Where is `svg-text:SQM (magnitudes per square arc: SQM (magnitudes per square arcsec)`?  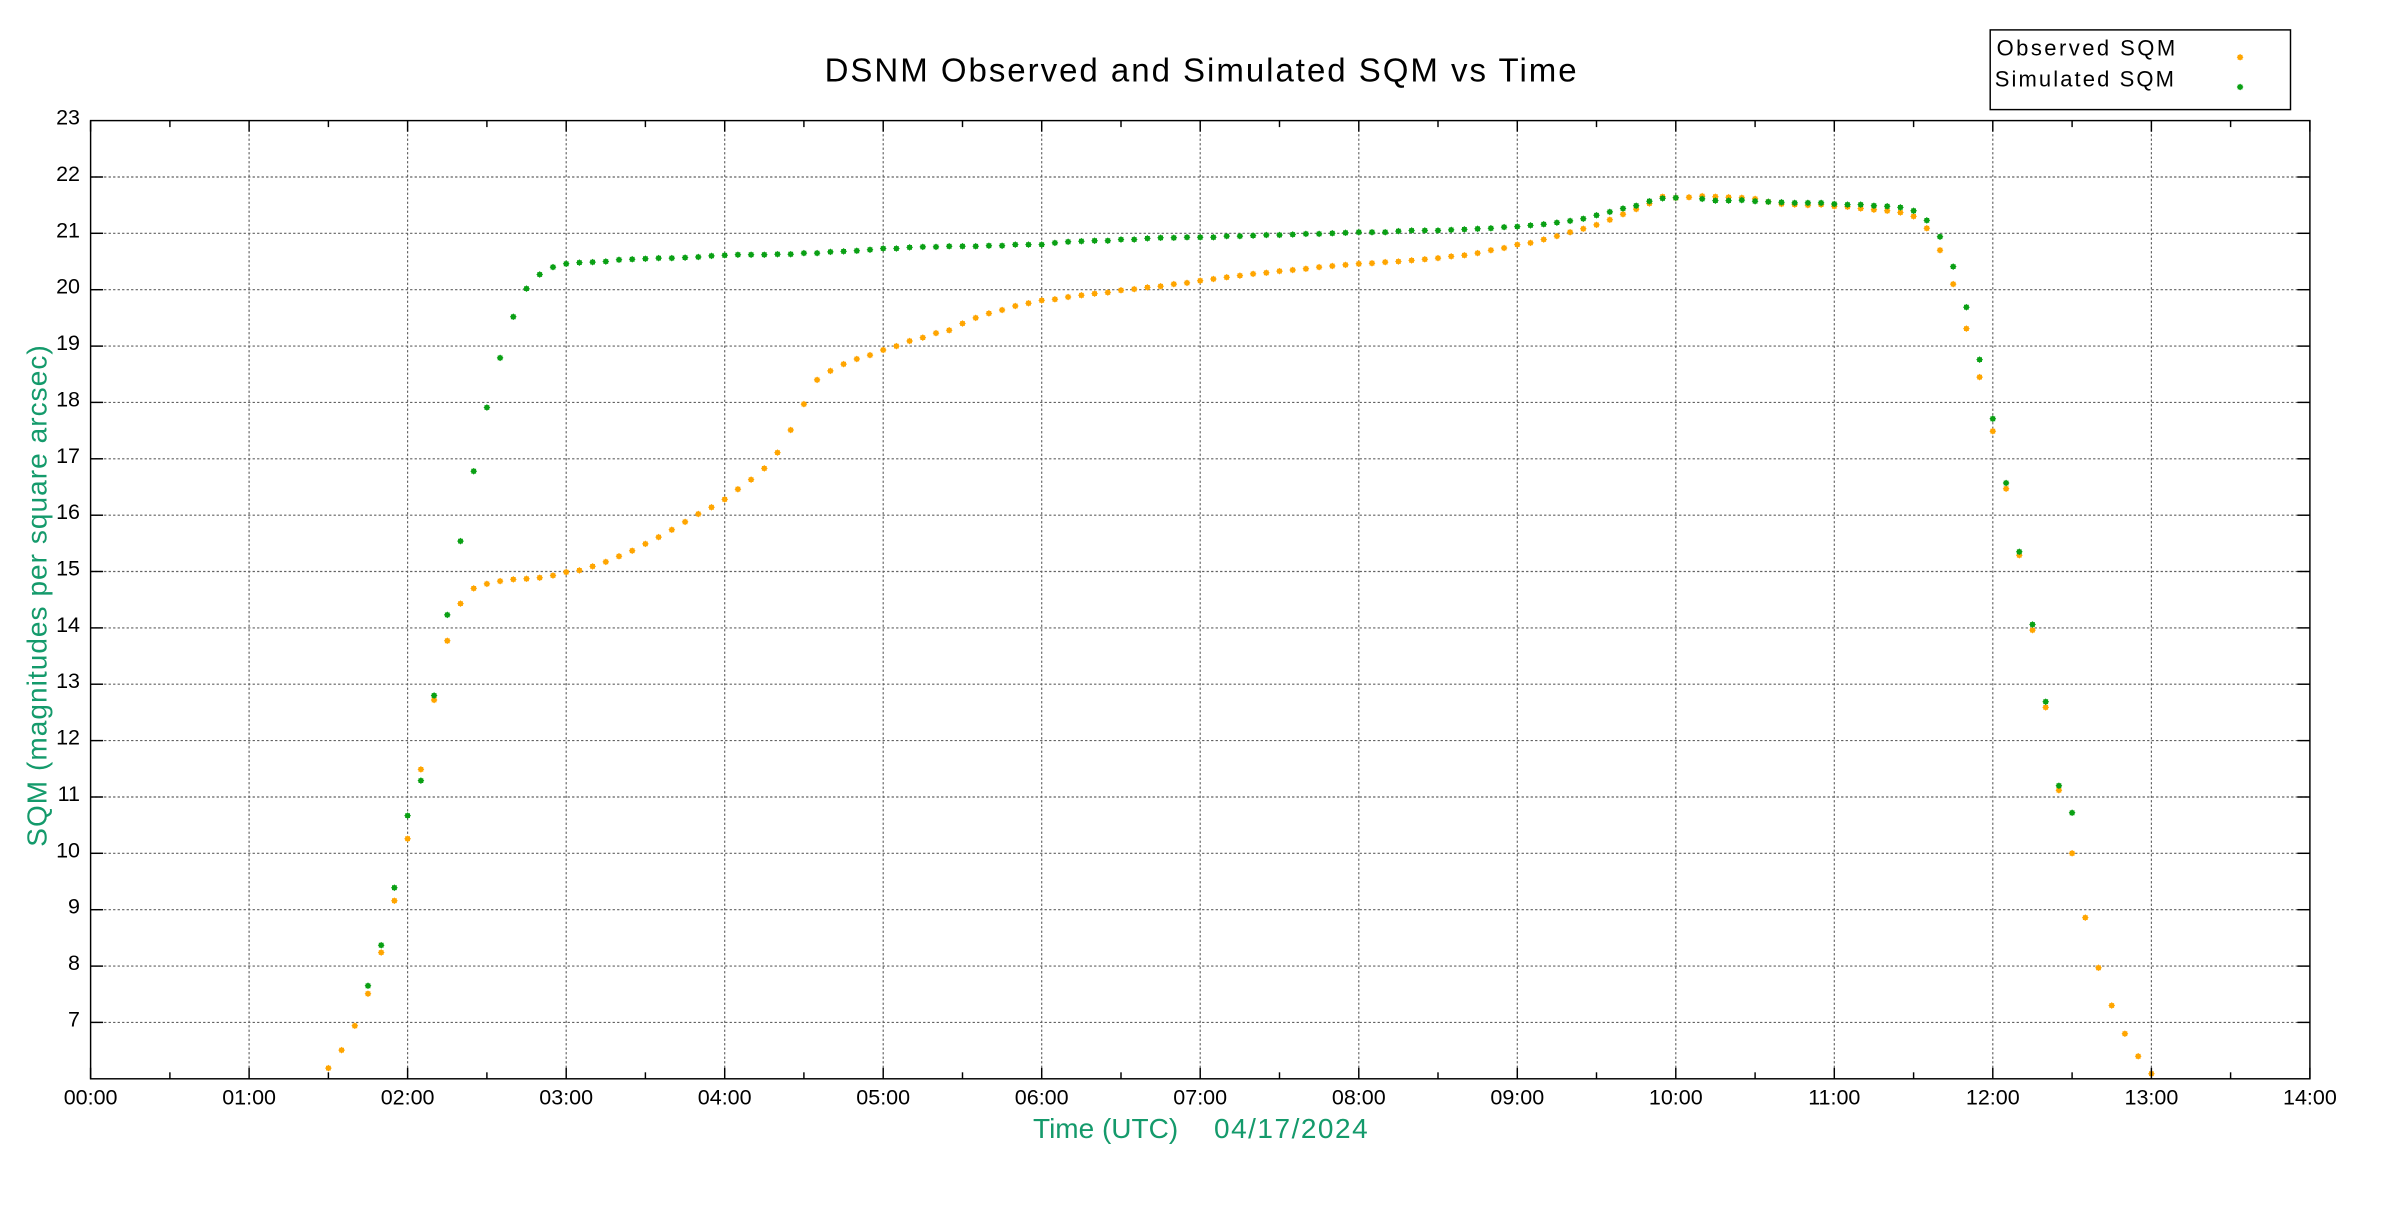 svg-text:SQM (magnitudes per square arc: SQM (magnitudes per square arcsec) is located at coordinates (37, 595).